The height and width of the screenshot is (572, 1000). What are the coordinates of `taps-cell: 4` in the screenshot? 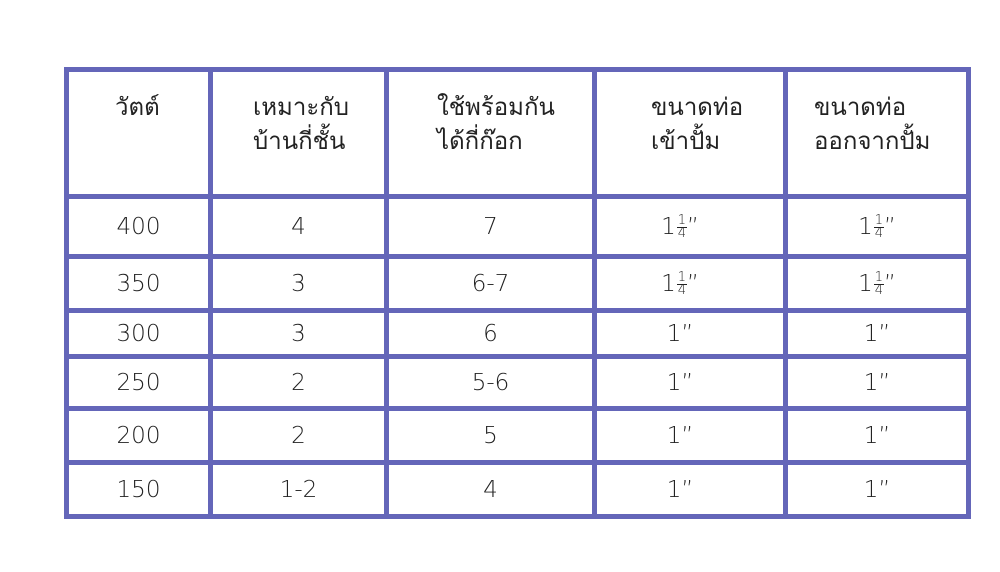 It's located at (490, 489).